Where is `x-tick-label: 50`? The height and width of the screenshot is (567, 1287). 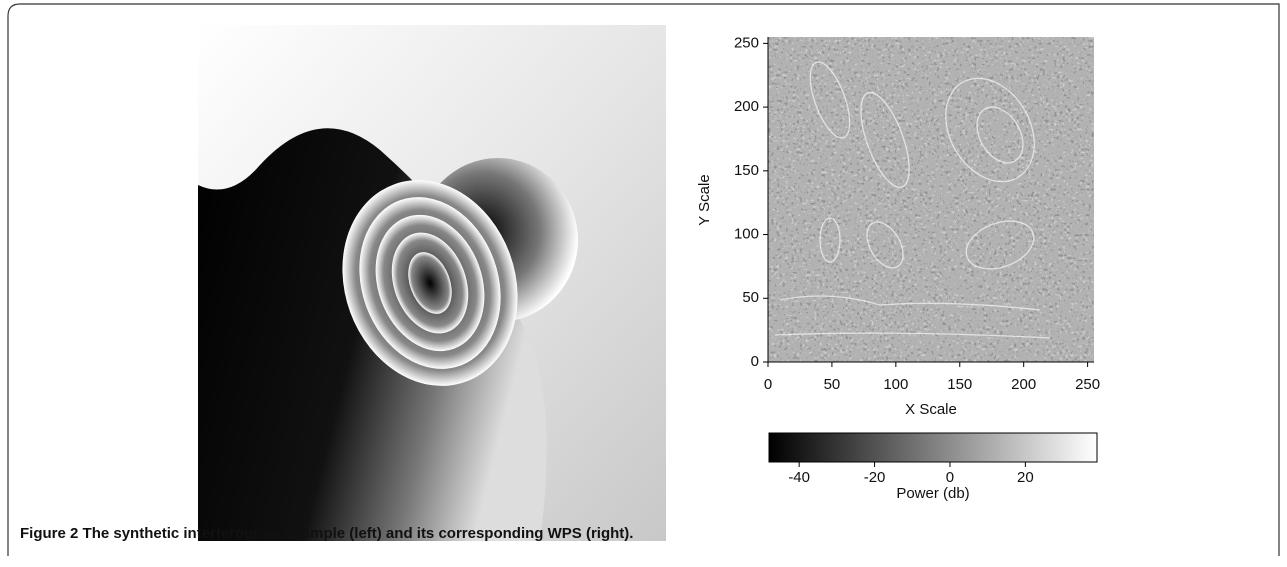 x-tick-label: 50 is located at coordinates (832, 384).